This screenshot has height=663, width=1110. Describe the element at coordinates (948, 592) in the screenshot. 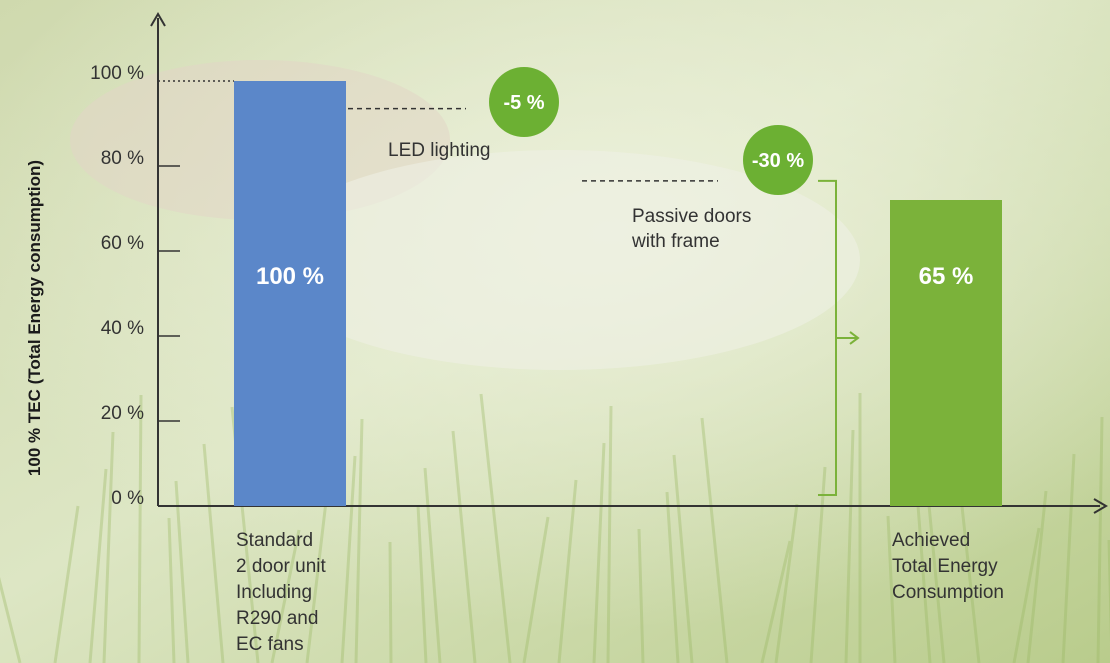

I see `category-label-line: Consumption` at that location.